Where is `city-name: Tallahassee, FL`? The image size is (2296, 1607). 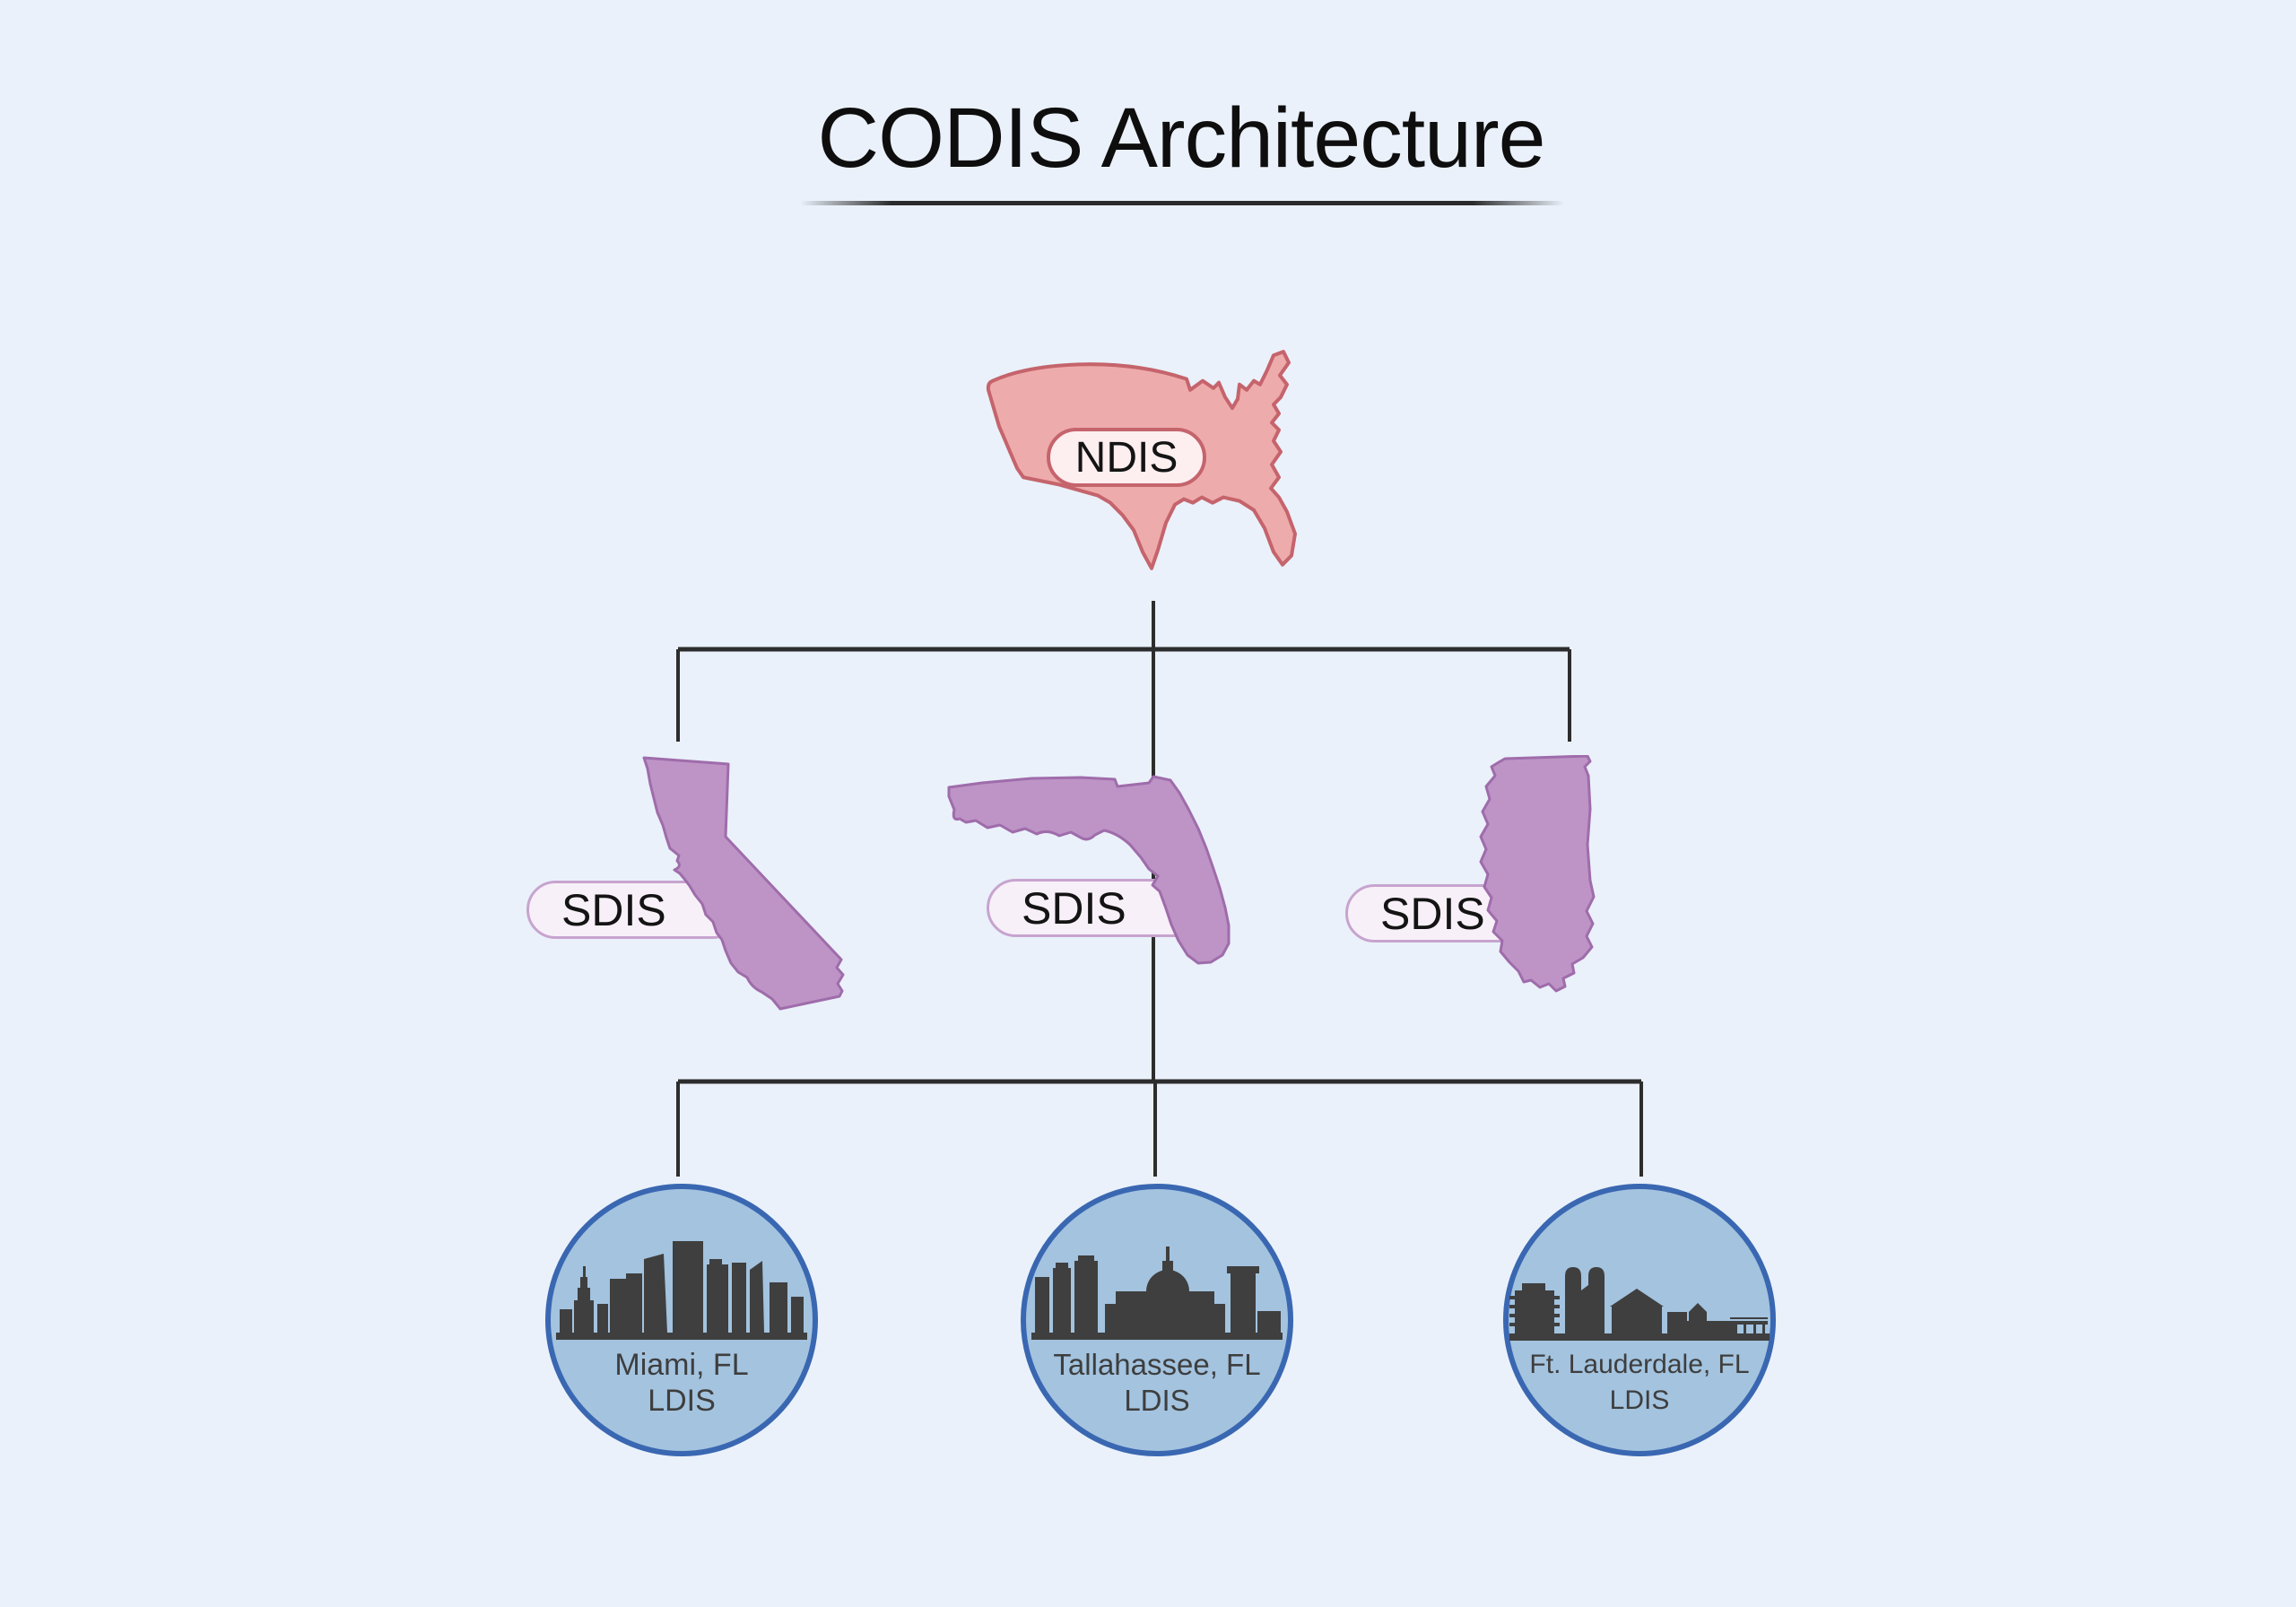
city-name: Tallahassee, FL is located at coordinates (1157, 1365).